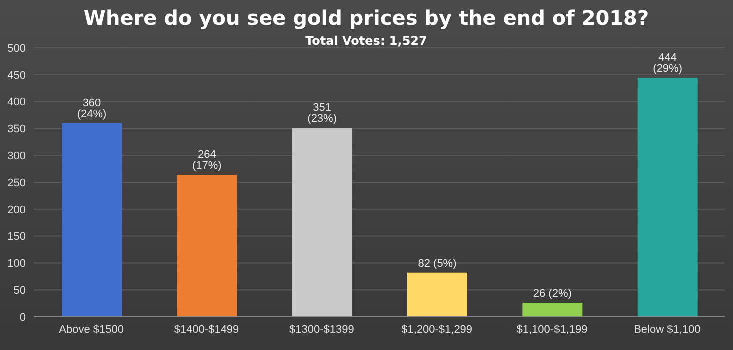  I want to click on y-tick-label: 150, so click(17, 237).